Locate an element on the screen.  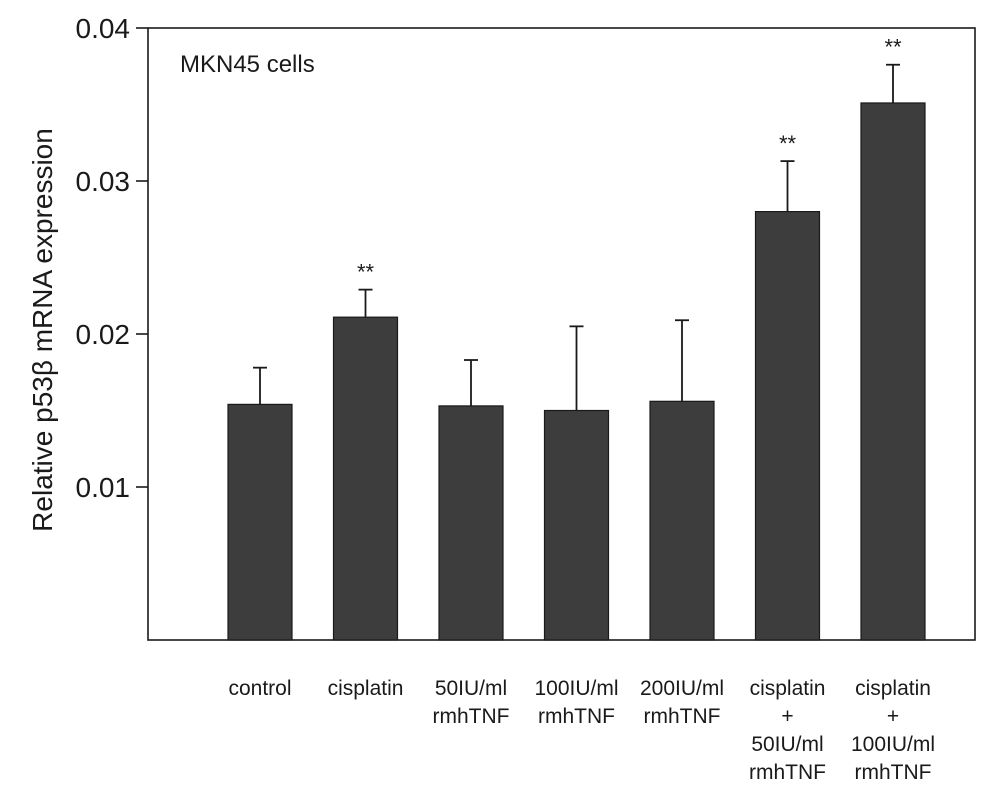
y-axis: 0.01 0.02 0.03 0.04 is located at coordinates (112, 258).